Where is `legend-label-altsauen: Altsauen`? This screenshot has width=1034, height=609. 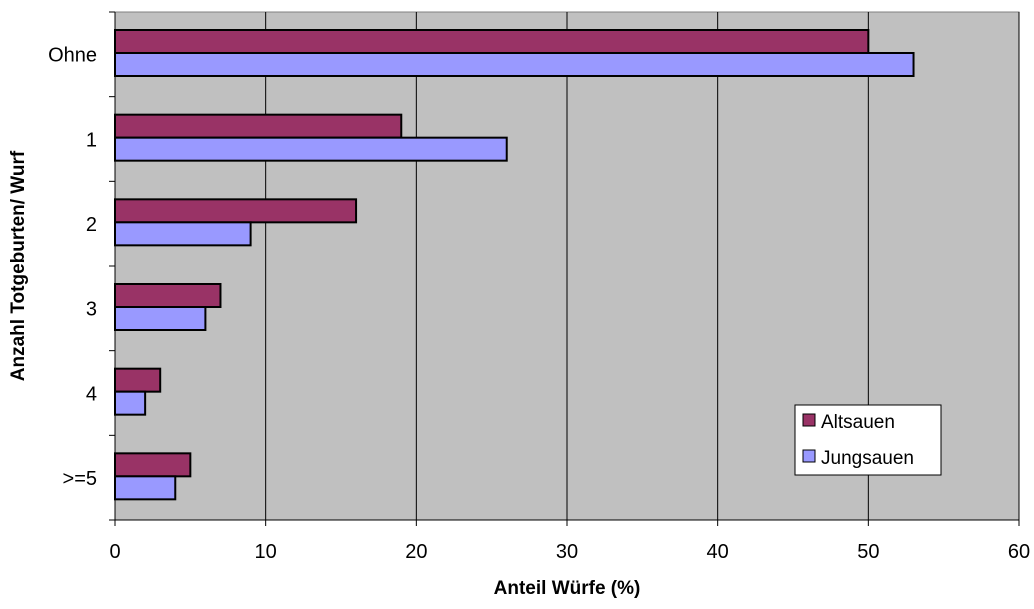
legend-label-altsauen: Altsauen is located at coordinates (858, 422).